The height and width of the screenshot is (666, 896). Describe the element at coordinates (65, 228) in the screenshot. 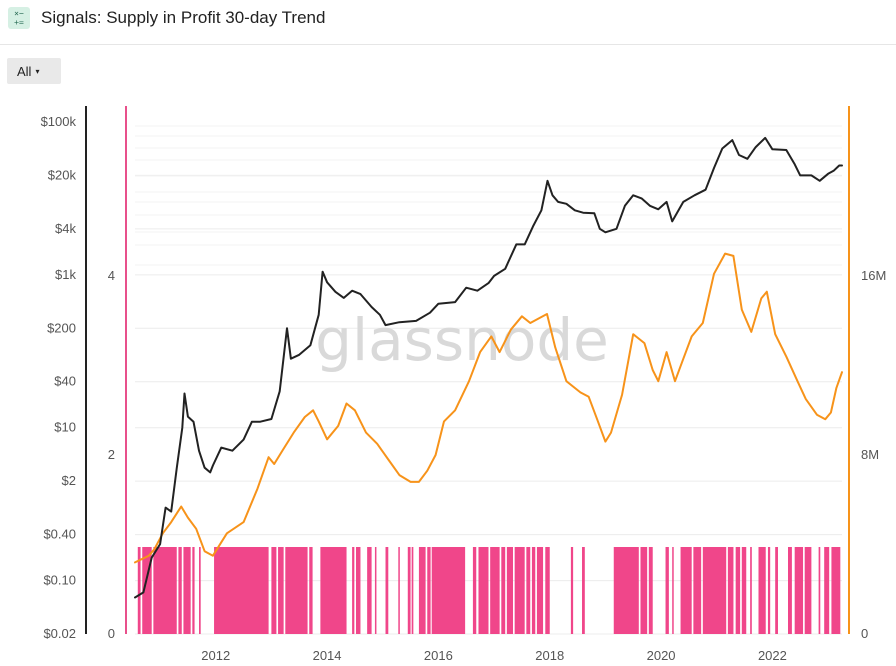

I see `price-tick-label: $4k` at that location.